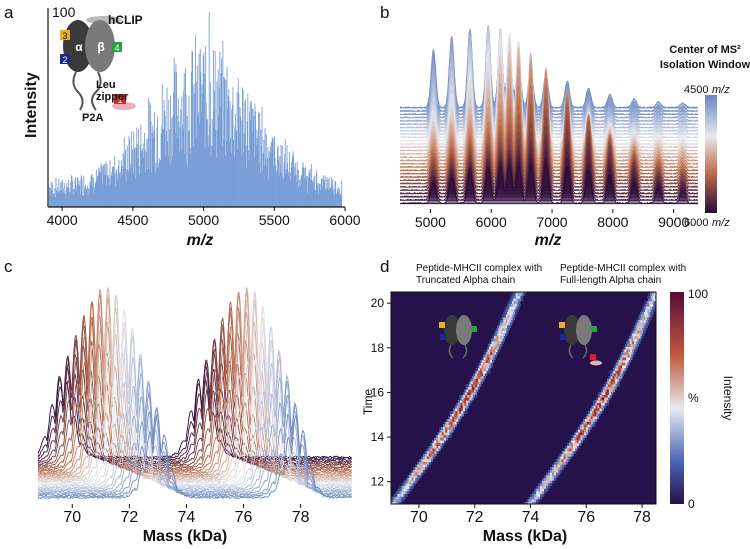 The width and height of the screenshot is (750, 549). Describe the element at coordinates (301, 517) in the screenshot. I see `panel-c-x-tick-label: 78` at that location.